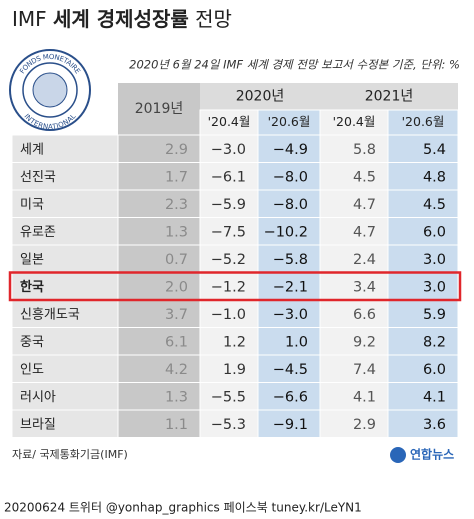 Image resolution: width=474 pixels, height=519 pixels. Describe the element at coordinates (398, 455) in the screenshot. I see `logo-icon` at that location.